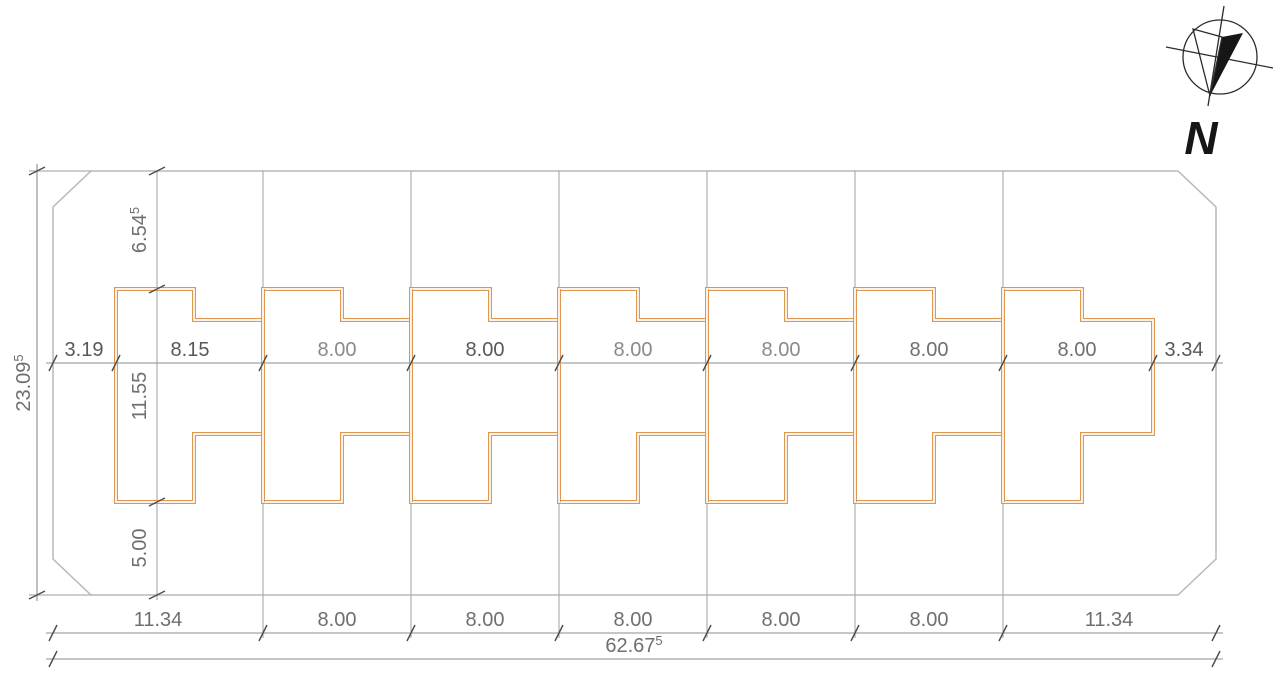  I want to click on depth-dimension-ticks, so click(157, 383).